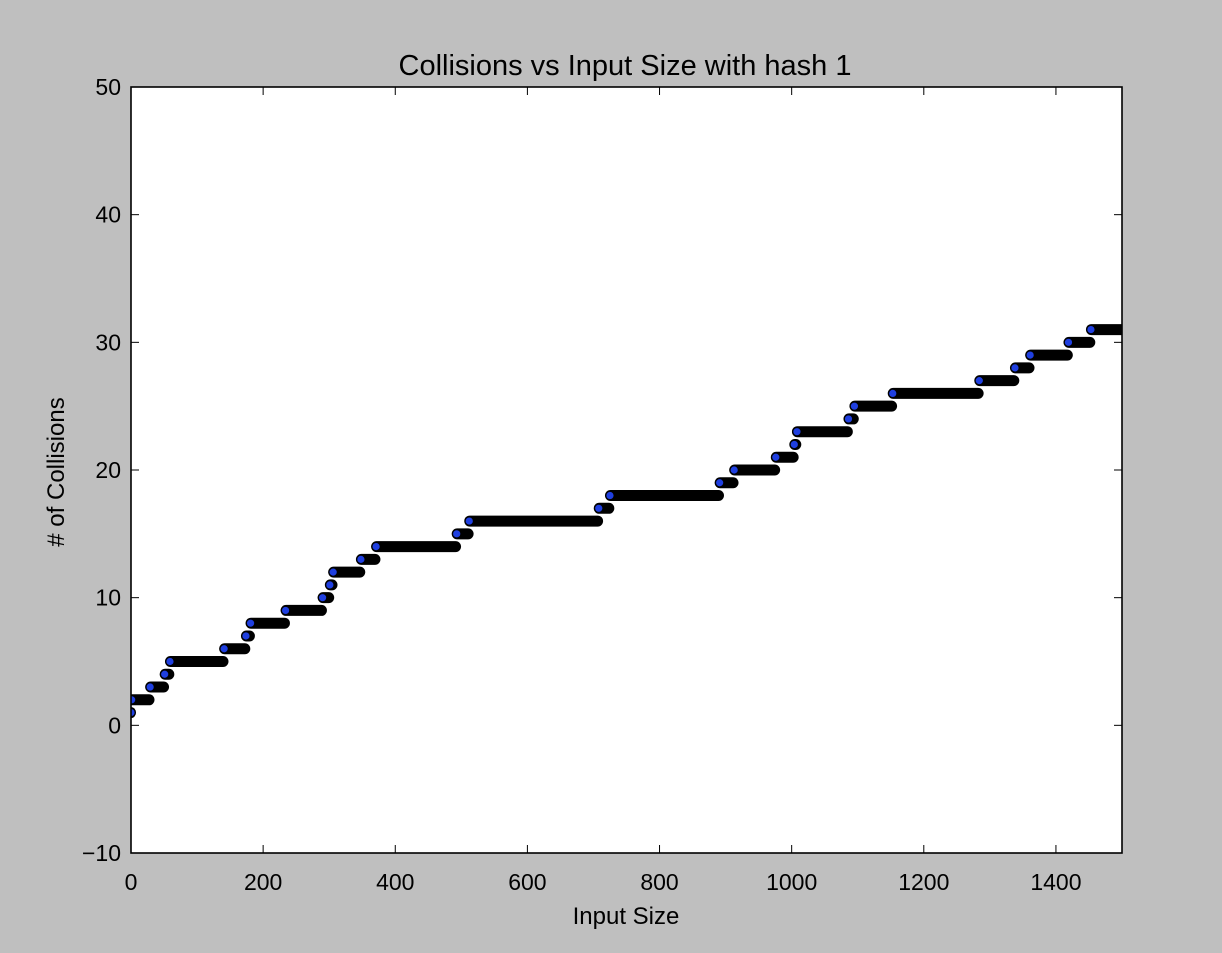 This screenshot has height=953, width=1222. What do you see at coordinates (131, 882) in the screenshot?
I see `x-tick-label: 0` at bounding box center [131, 882].